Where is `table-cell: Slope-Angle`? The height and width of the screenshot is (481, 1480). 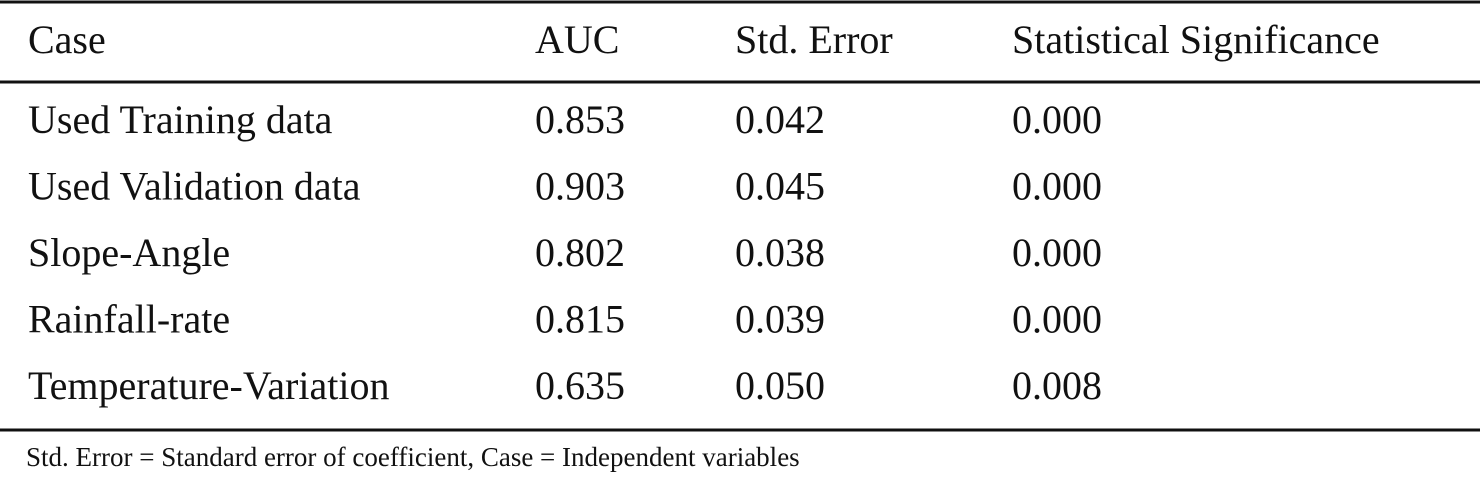 table-cell: Slope-Angle is located at coordinates (129, 252).